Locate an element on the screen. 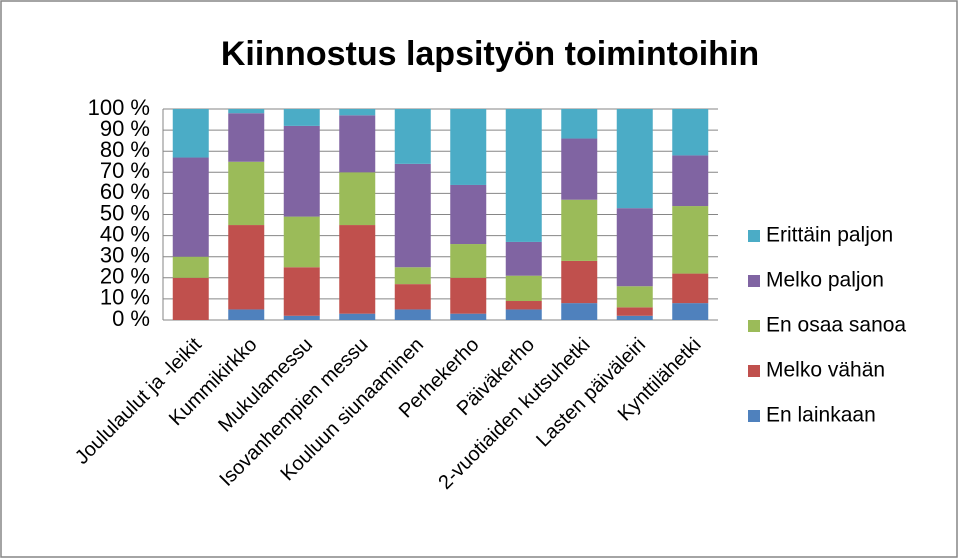 This screenshot has height=558, width=958. y-tick-label: 10 % is located at coordinates (125, 297).